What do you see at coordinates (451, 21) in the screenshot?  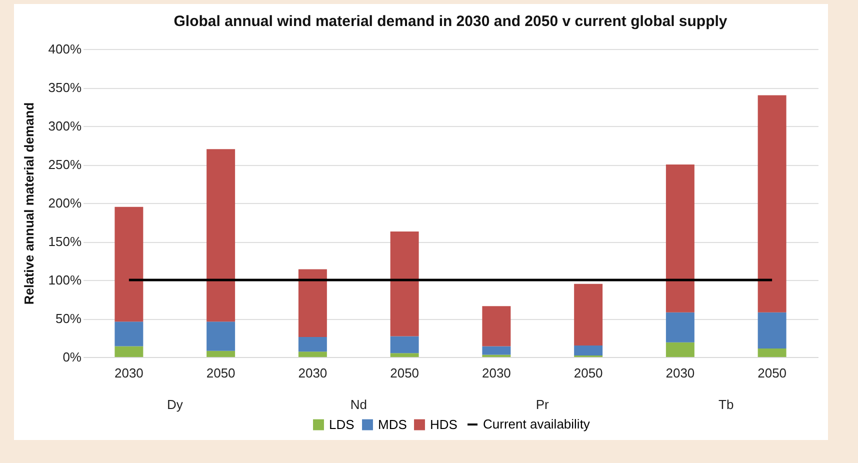 I see `chart-title: Global annual wind material demand in 2030 and 2050 v current global supply` at bounding box center [451, 21].